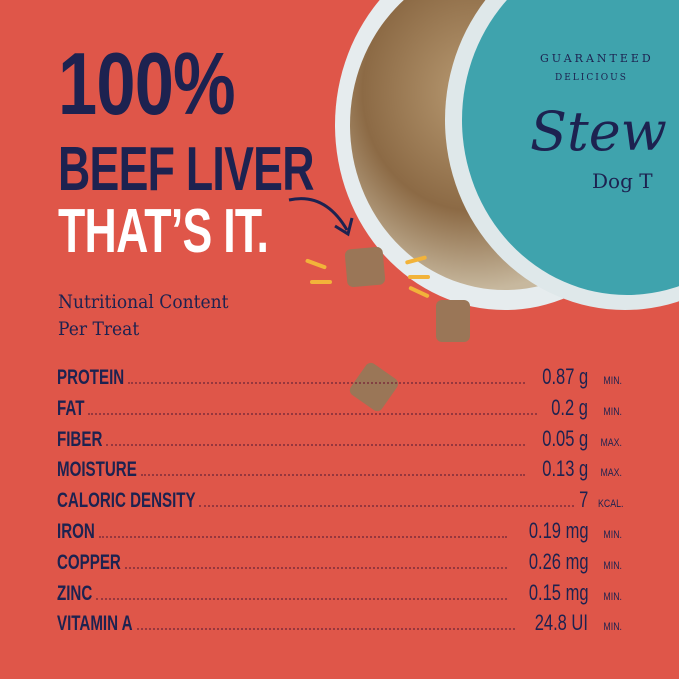 The height and width of the screenshot is (679, 679). What do you see at coordinates (558, 530) in the screenshot?
I see `nutrient-value: 0.19 mg` at bounding box center [558, 530].